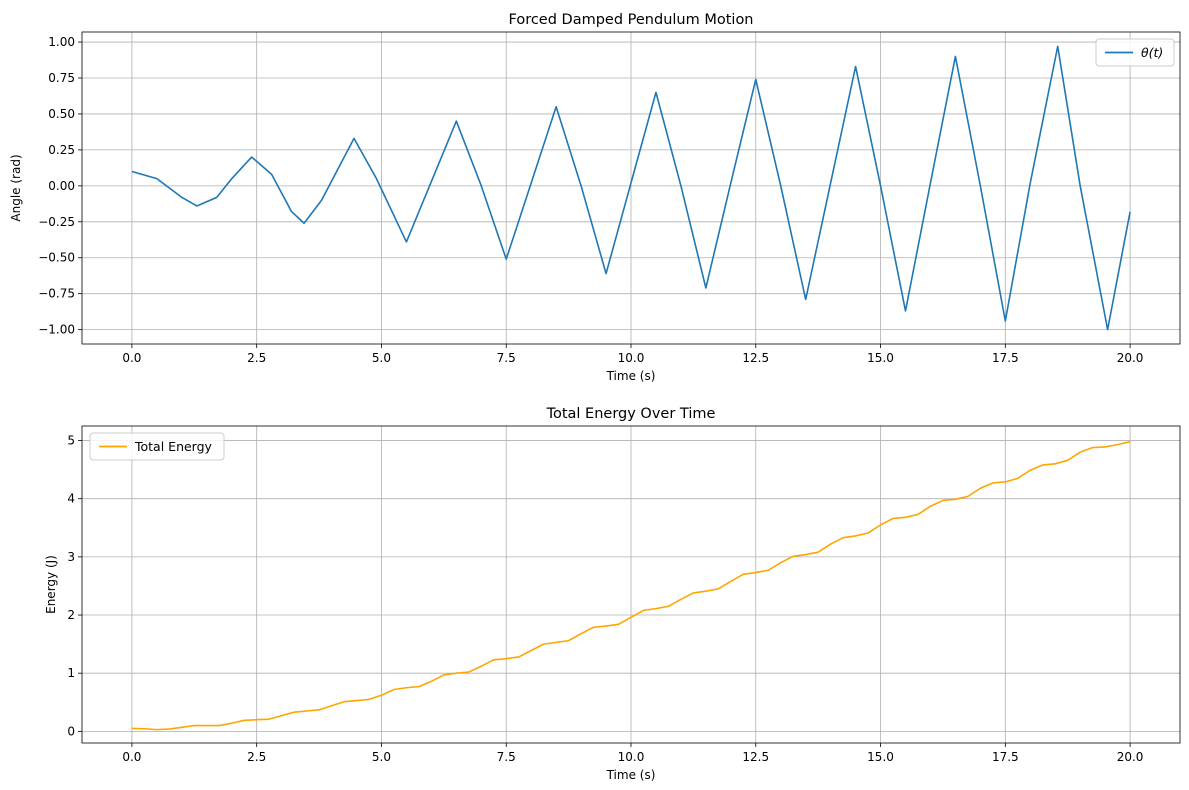 Image resolution: width=1189 pixels, height=790 pixels. I want to click on legend: θ(t), so click(1135, 52).